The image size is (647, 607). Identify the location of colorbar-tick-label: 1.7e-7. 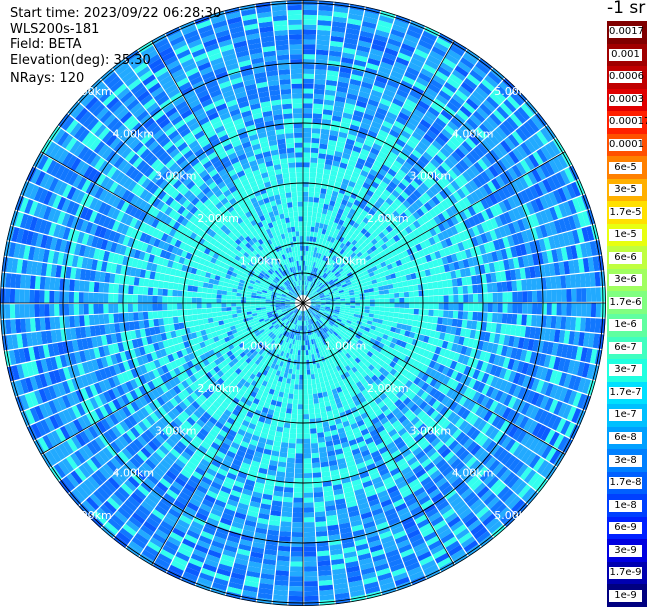
(625, 392).